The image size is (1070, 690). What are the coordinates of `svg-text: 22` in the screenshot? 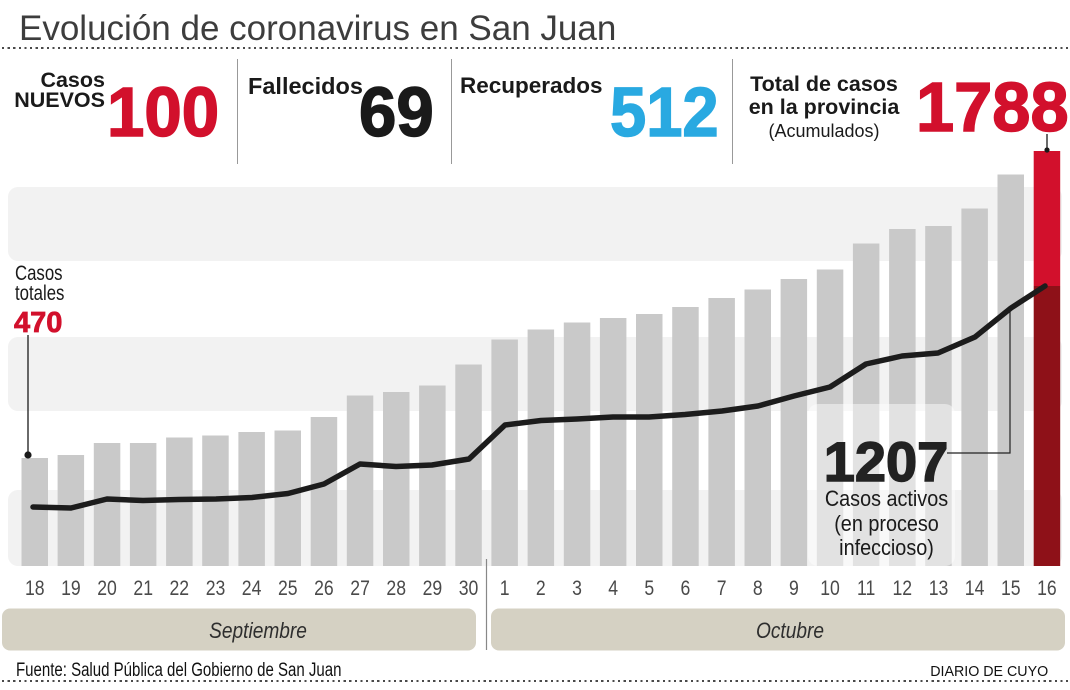 It's located at (179, 589).